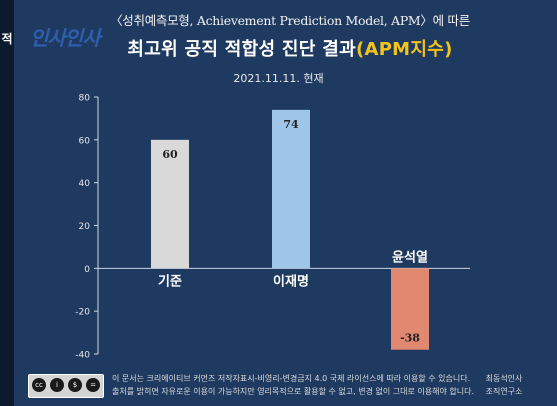  I want to click on bar-value-label: 74, so click(291, 124).